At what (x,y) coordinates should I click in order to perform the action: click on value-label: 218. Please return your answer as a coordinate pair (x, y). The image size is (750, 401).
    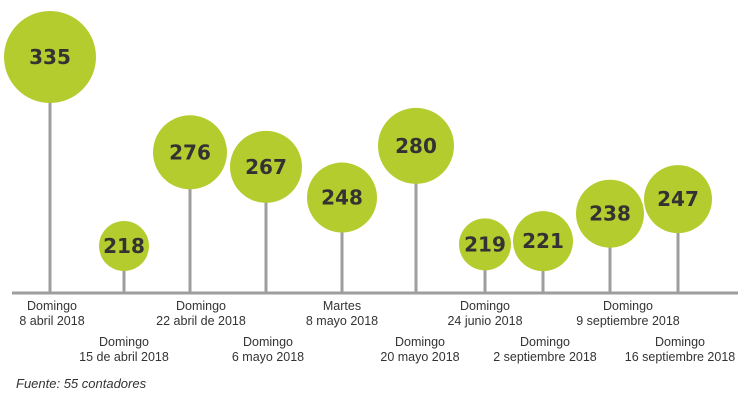
    Looking at the image, I should click on (124, 246).